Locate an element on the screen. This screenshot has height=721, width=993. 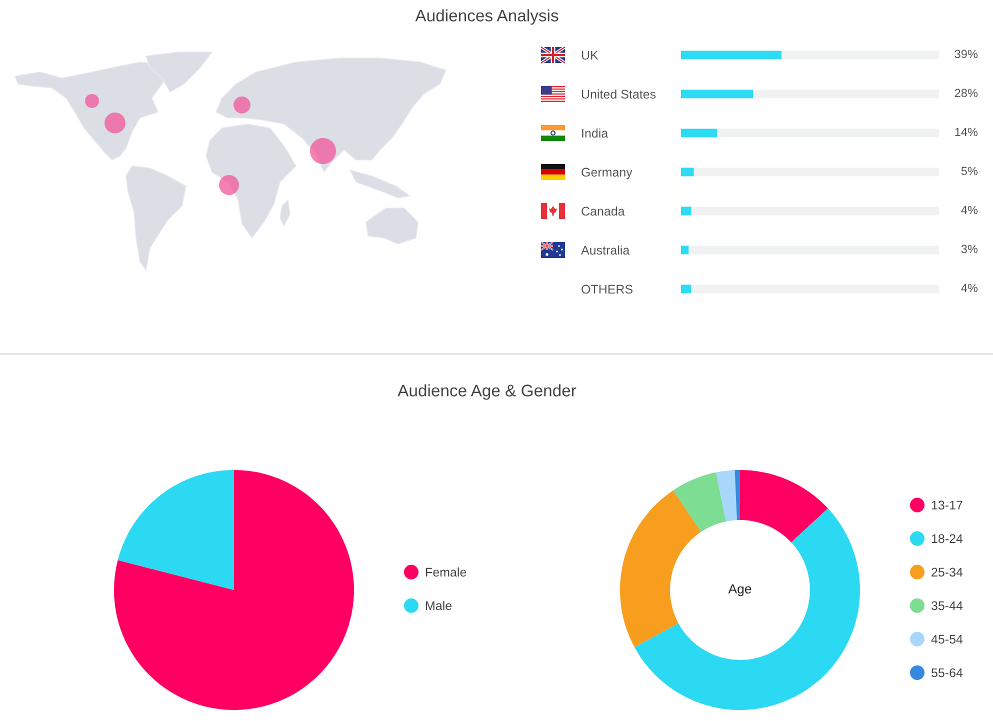
y-tick-label: Germany is located at coordinates (607, 174).